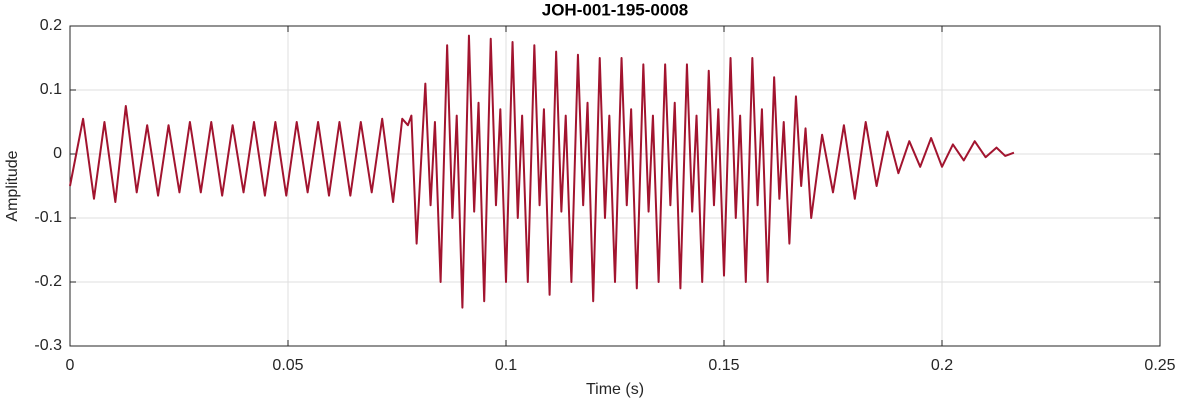 This screenshot has height=404, width=1182. Describe the element at coordinates (287, 365) in the screenshot. I see `x-tick-label: 0.05` at that location.